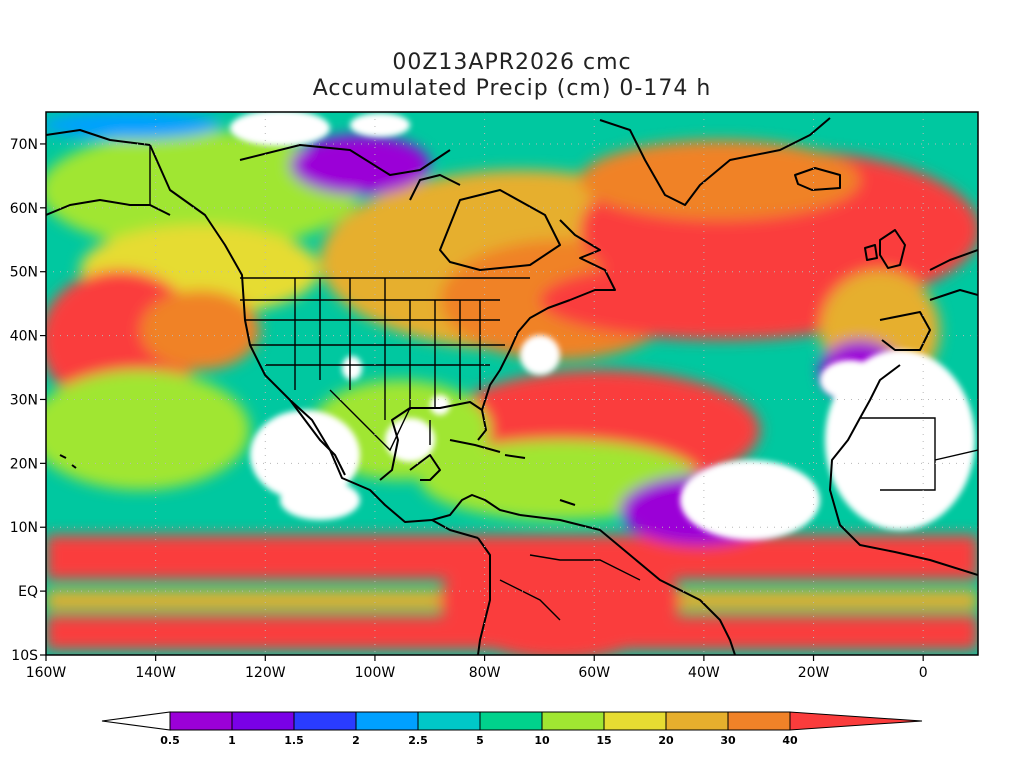 The width and height of the screenshot is (1024, 768). I want to click on colorbar-level-label: 20, so click(666, 740).